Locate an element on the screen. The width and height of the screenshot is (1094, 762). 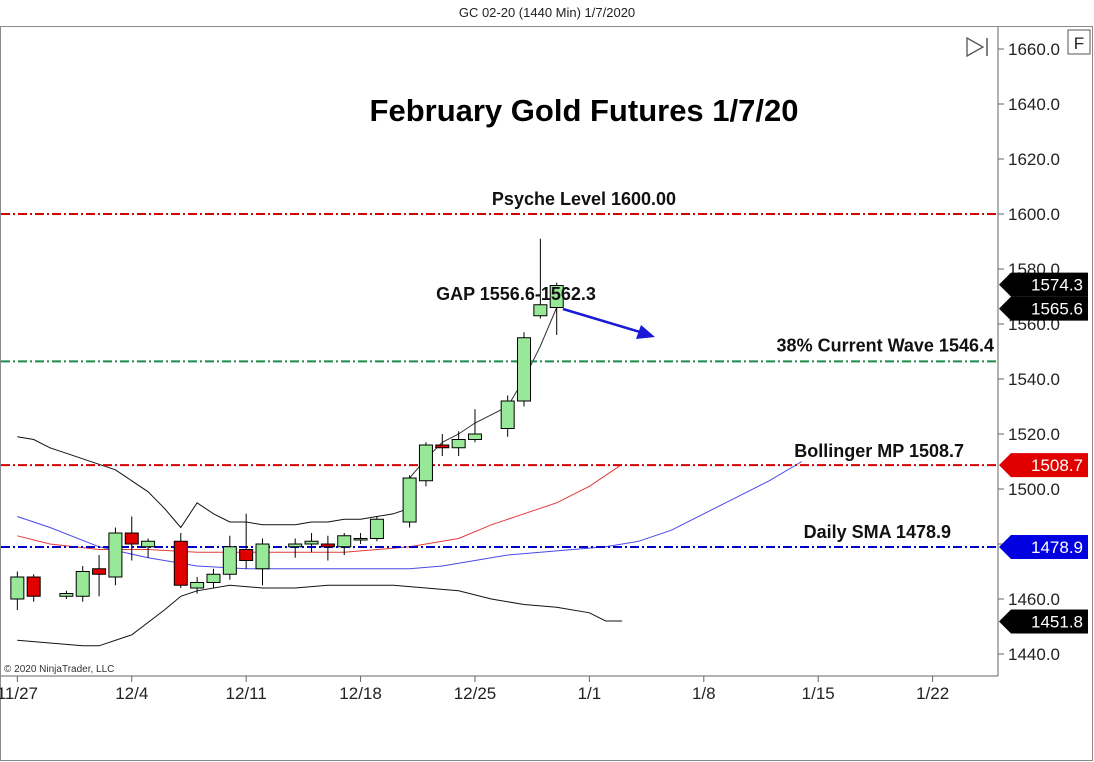
gap-arrow is located at coordinates (608, 323).